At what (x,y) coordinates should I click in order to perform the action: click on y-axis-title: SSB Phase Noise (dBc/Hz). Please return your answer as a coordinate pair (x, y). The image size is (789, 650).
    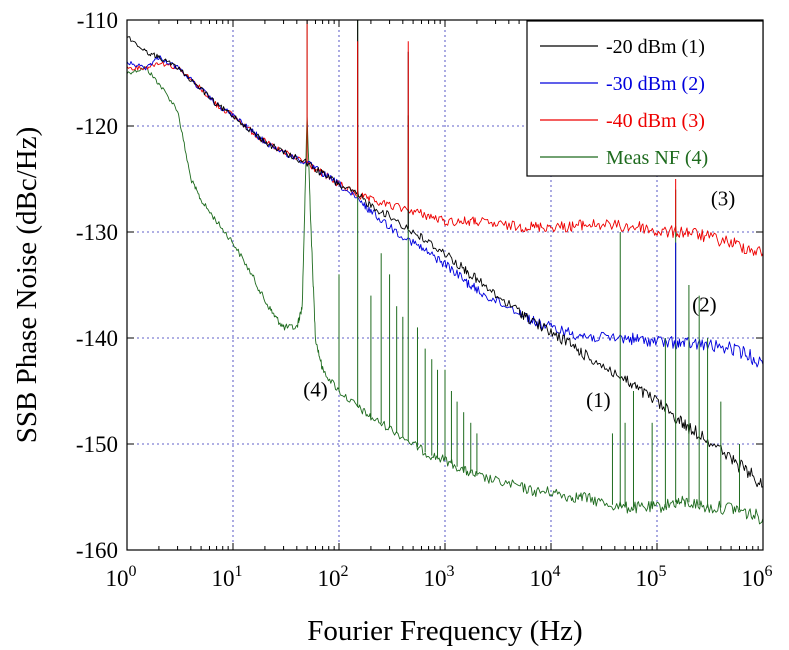
    Looking at the image, I should click on (27, 285).